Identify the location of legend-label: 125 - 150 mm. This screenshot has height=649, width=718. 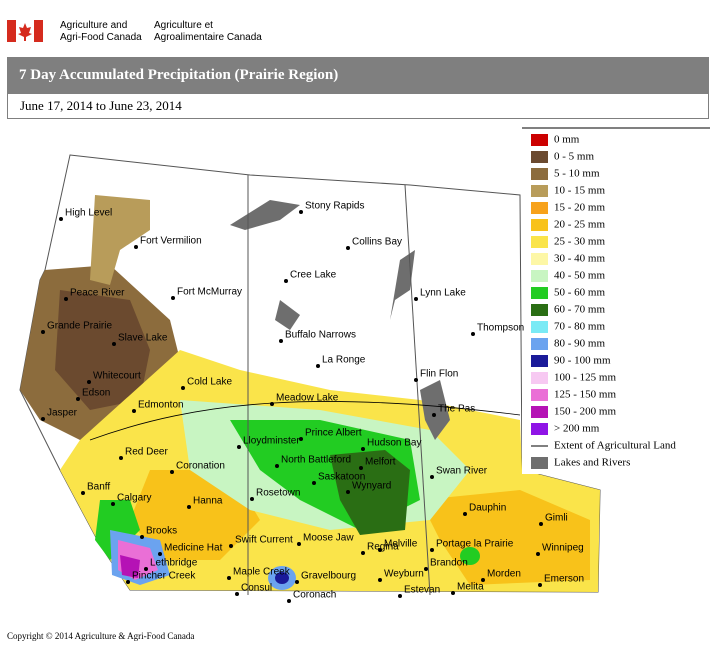
(585, 395).